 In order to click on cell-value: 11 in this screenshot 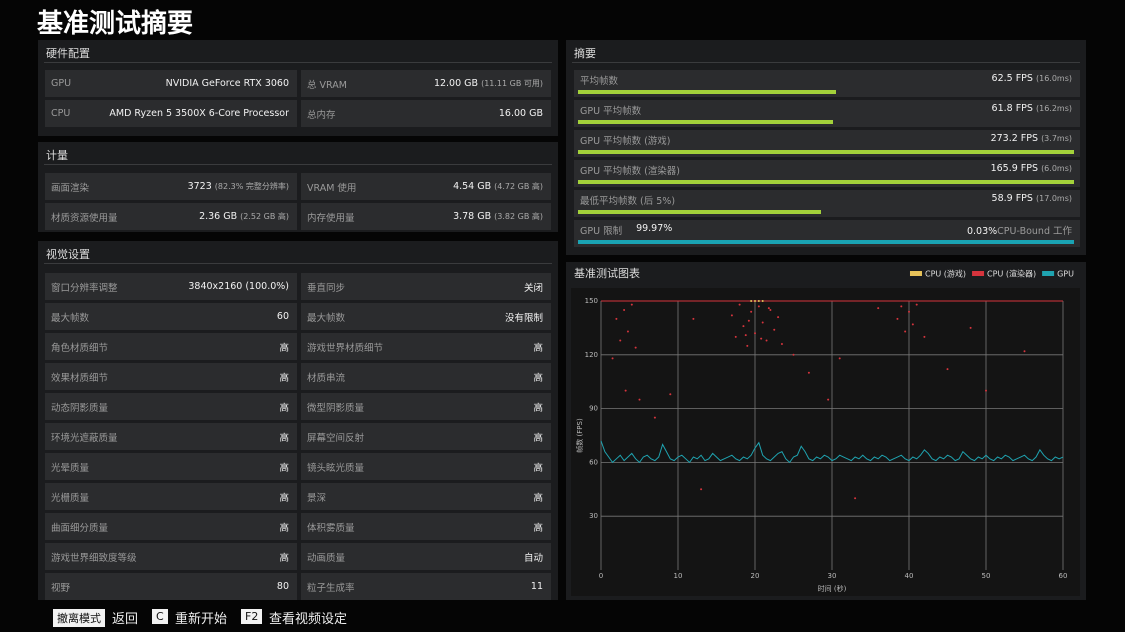, I will do `click(536, 586)`.